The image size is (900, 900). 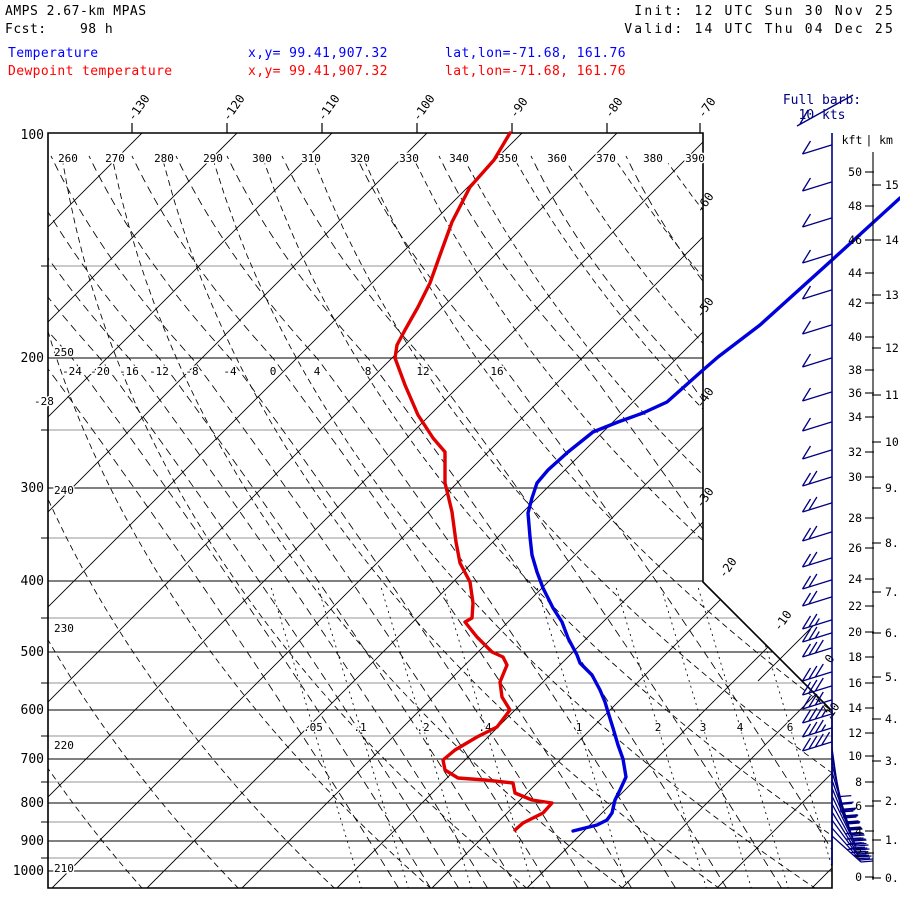 What do you see at coordinates (855, 606) in the screenshot?
I see `svg-text: 22` at bounding box center [855, 606].